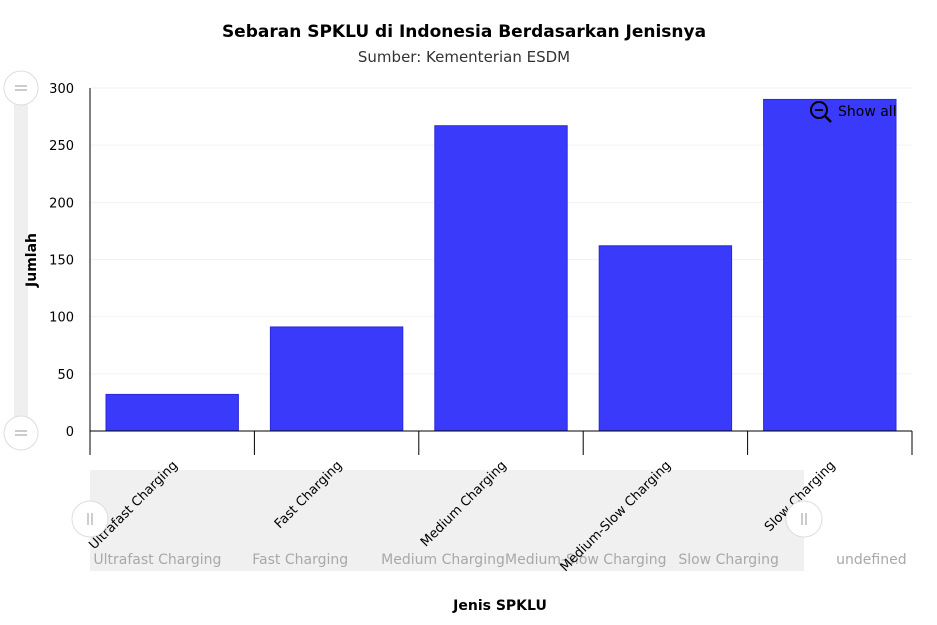  I want to click on y-tick-label: 200, so click(61, 203).